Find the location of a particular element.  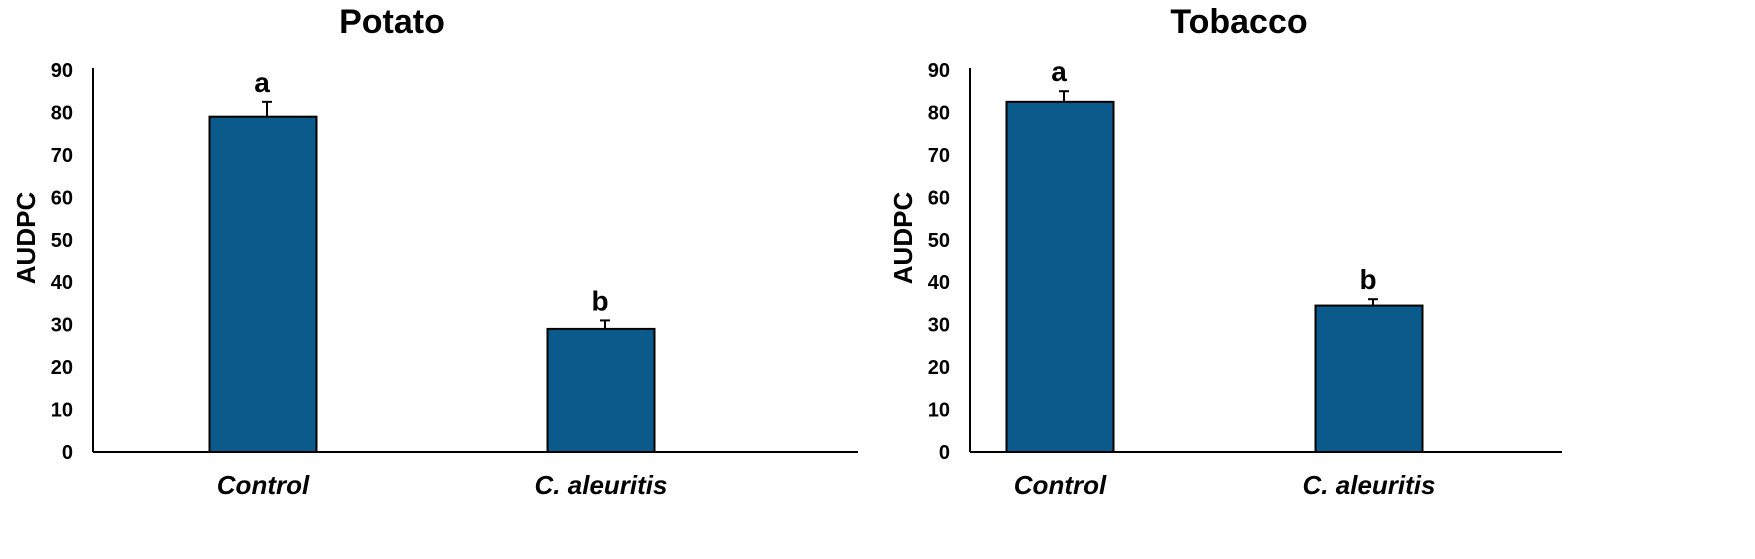

chart-title: Tobacco is located at coordinates (1238, 22).